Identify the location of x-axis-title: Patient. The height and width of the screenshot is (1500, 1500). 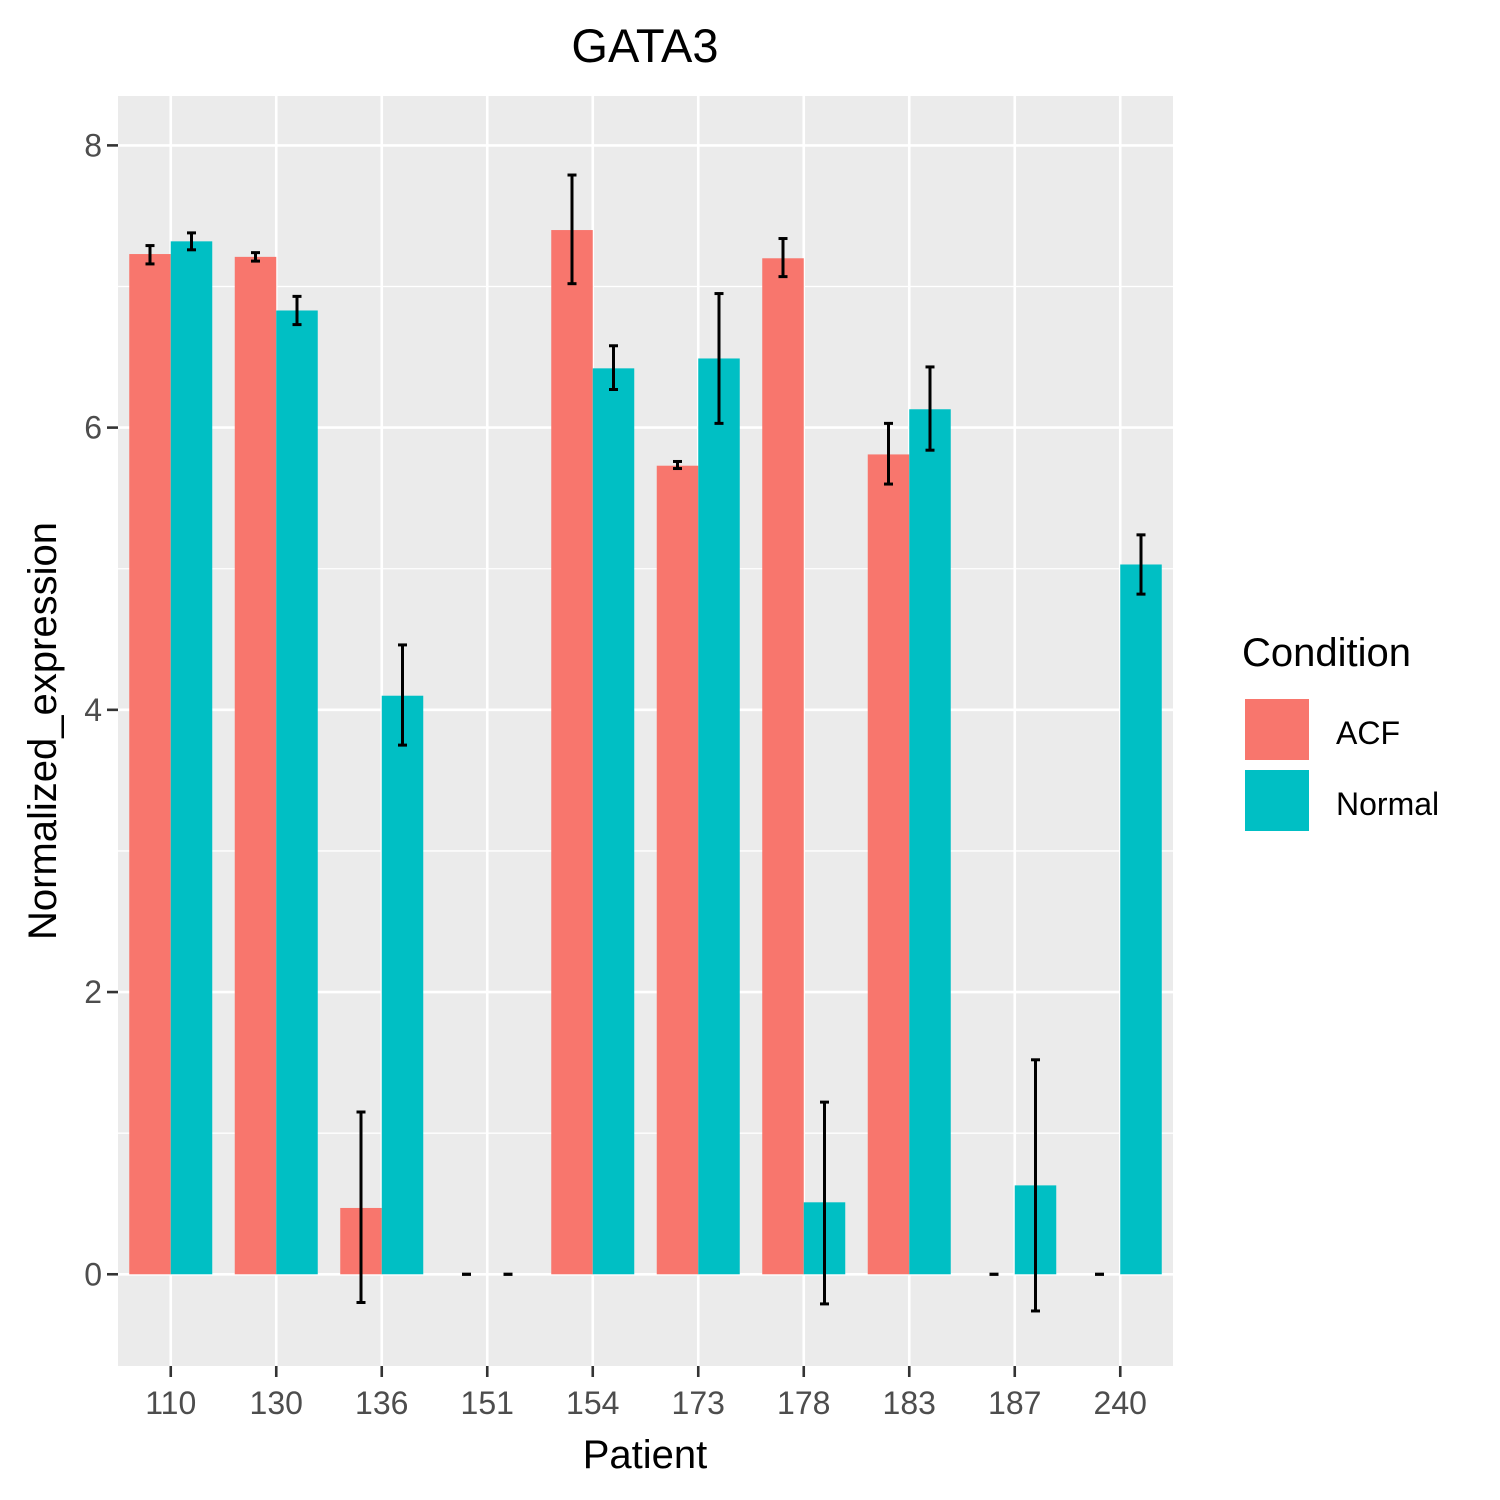
(645, 1455).